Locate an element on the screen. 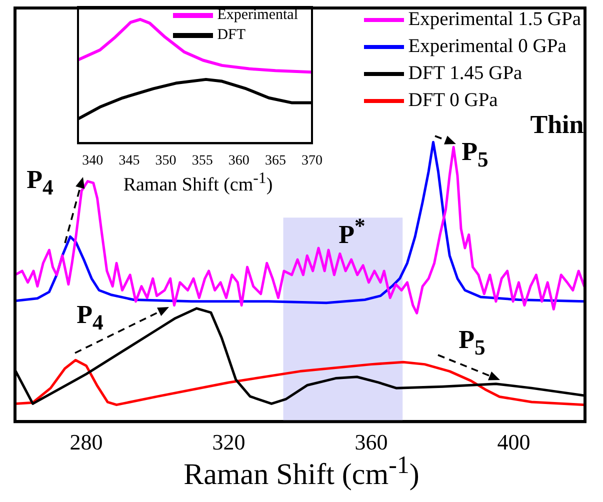 This screenshot has width=603, height=502. legend-label: Experimental 1.5 GPa is located at coordinates (494, 19).